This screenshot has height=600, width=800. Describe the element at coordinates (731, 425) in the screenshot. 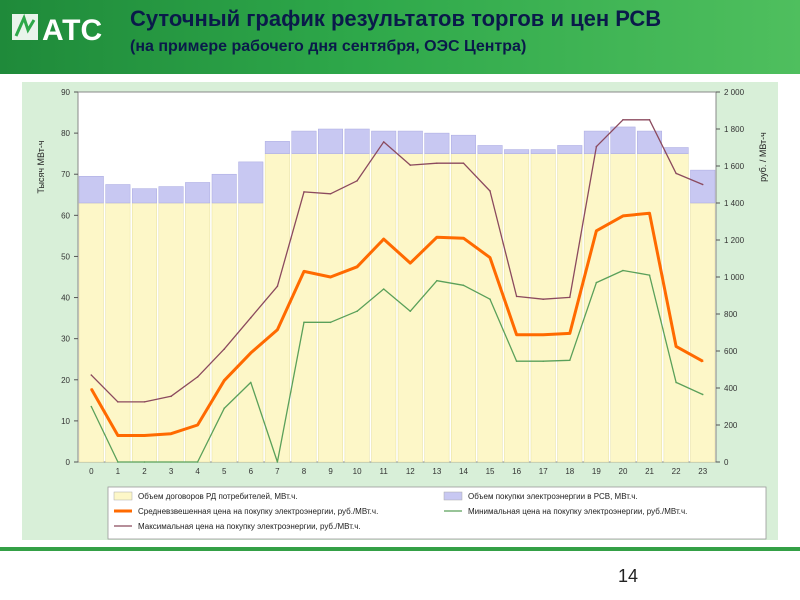

I see `y2-tick-label: 200` at that location.